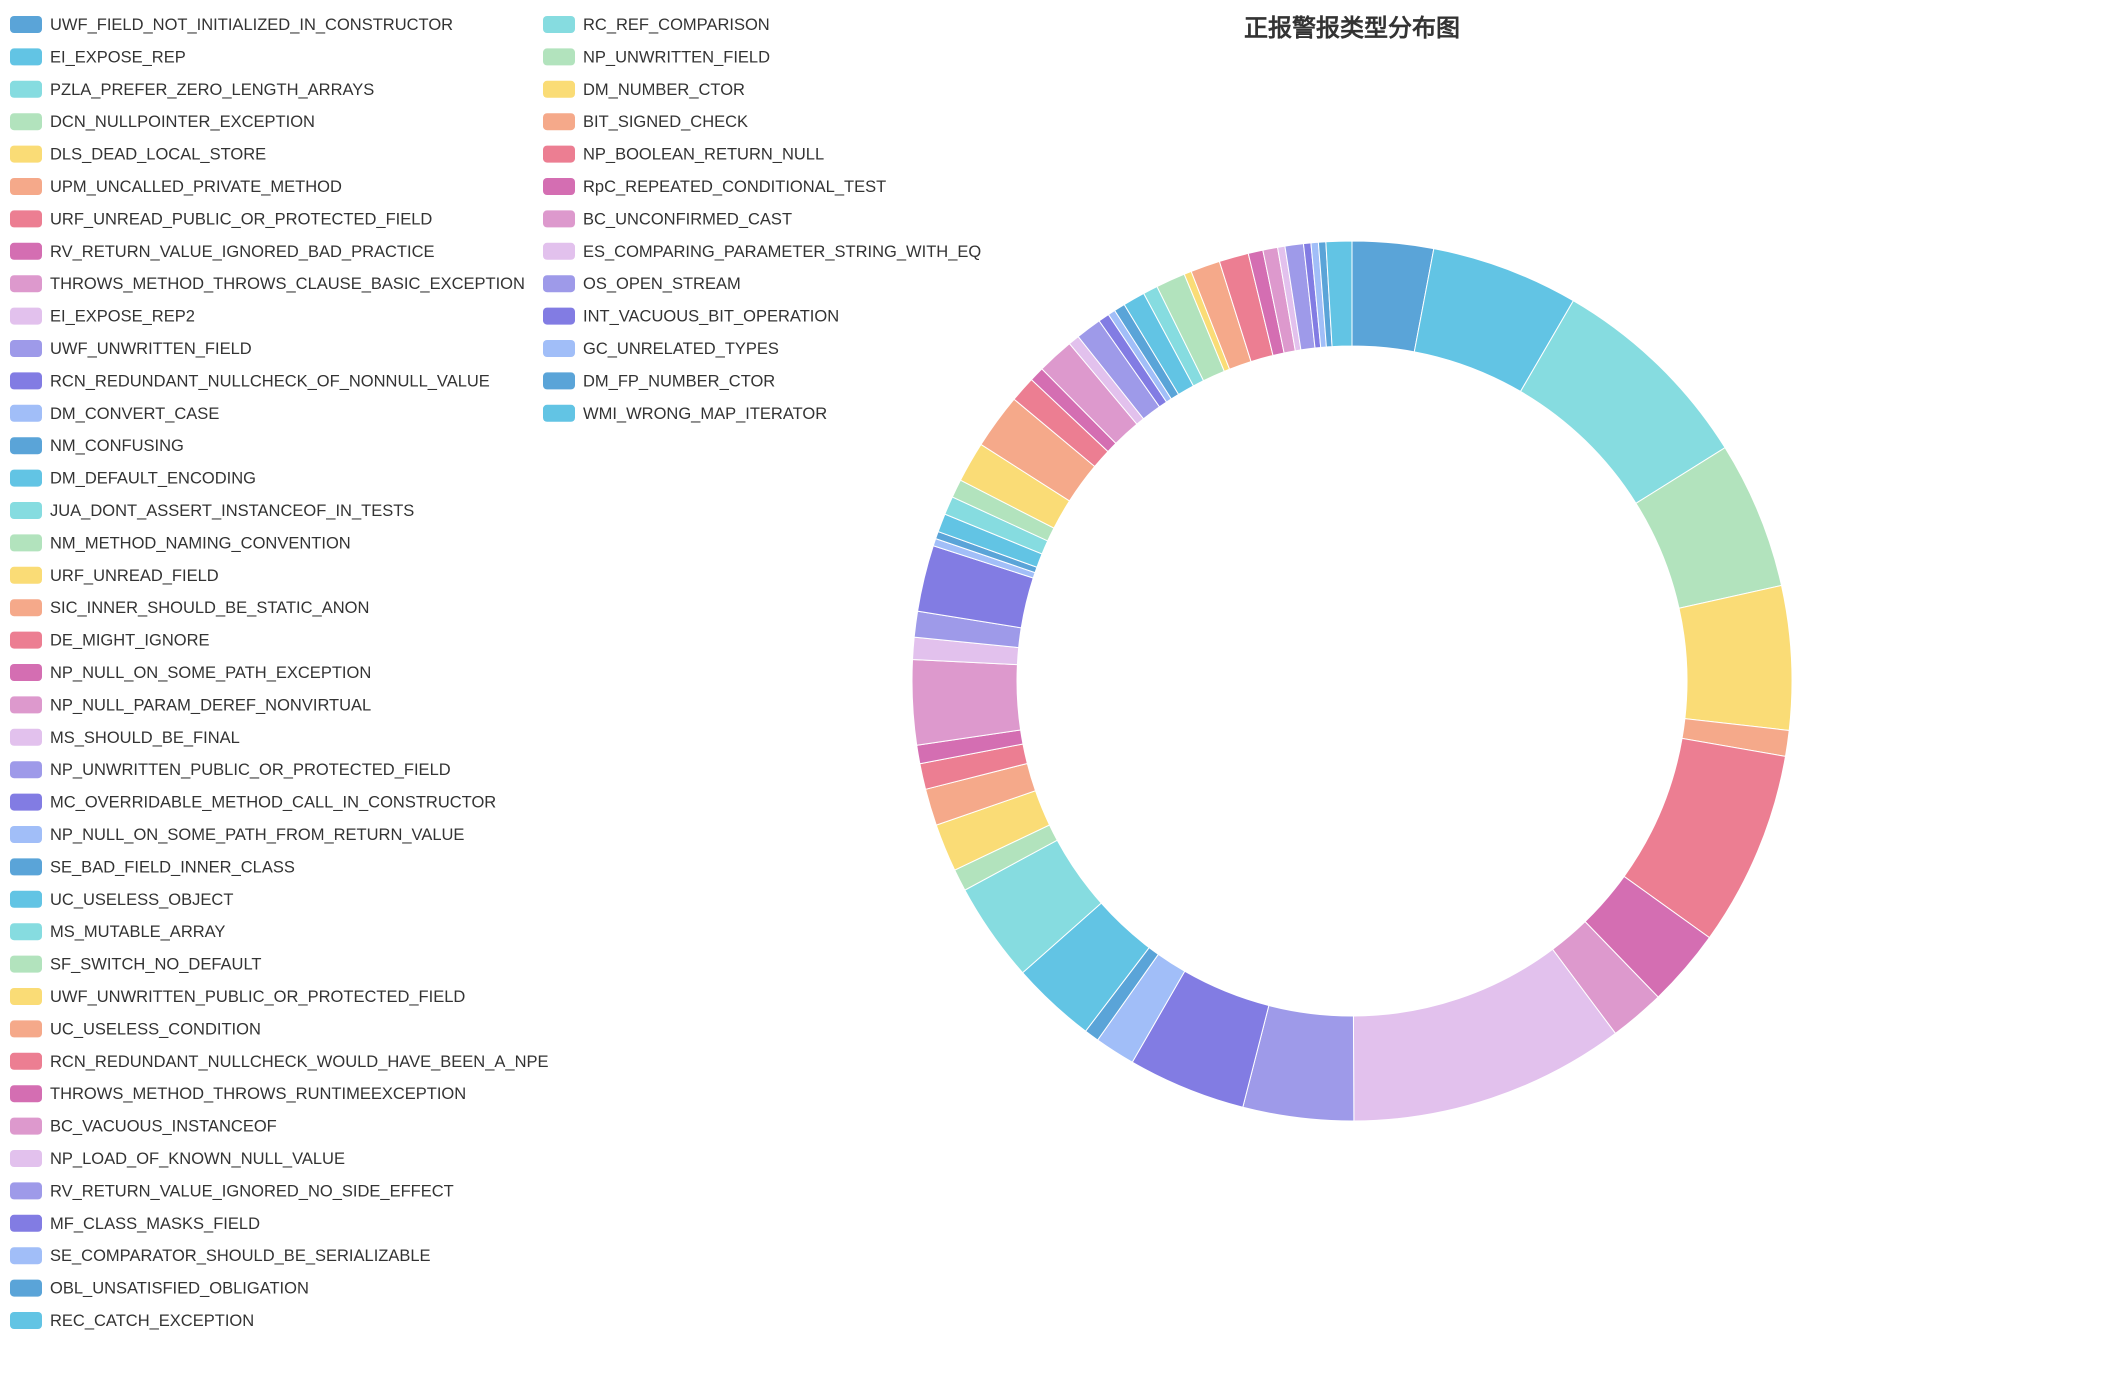  Describe the element at coordinates (143, 1126) in the screenshot. I see `legend-item: BC_VACUOUS_INSTANCEOF` at that location.